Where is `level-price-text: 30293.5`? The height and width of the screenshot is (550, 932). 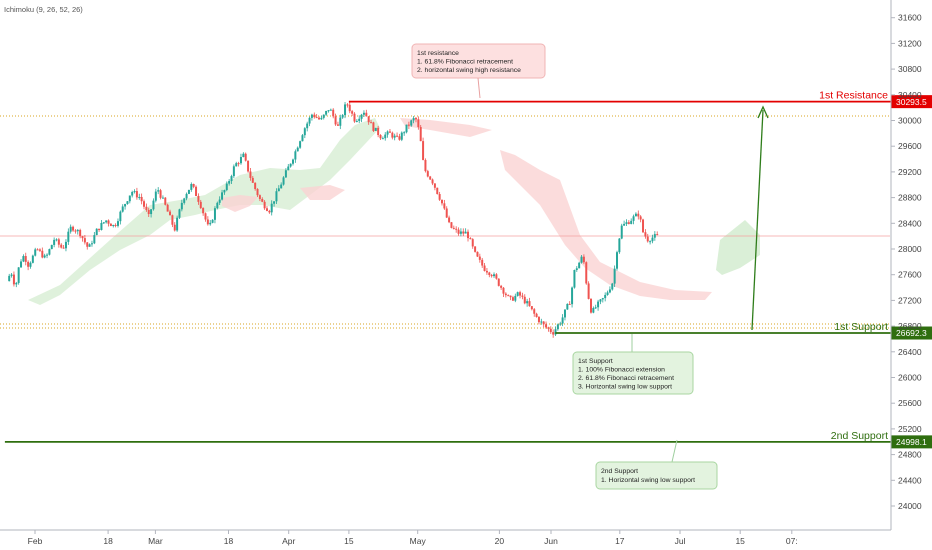 level-price-text: 30293.5 is located at coordinates (911, 102).